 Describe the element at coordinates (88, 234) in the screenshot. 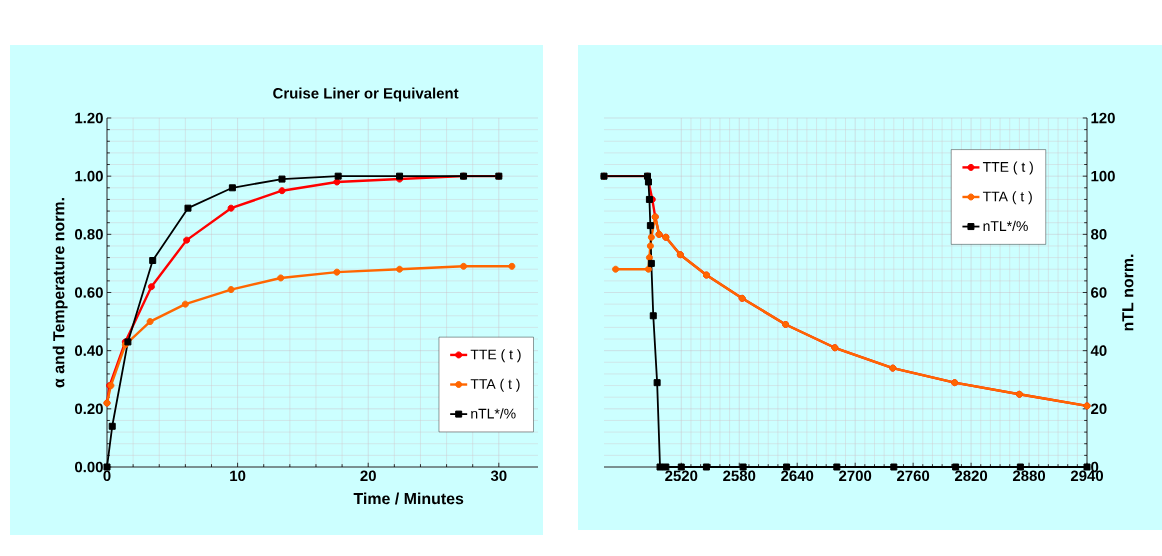

I see `y-tick-label: 0.80` at that location.